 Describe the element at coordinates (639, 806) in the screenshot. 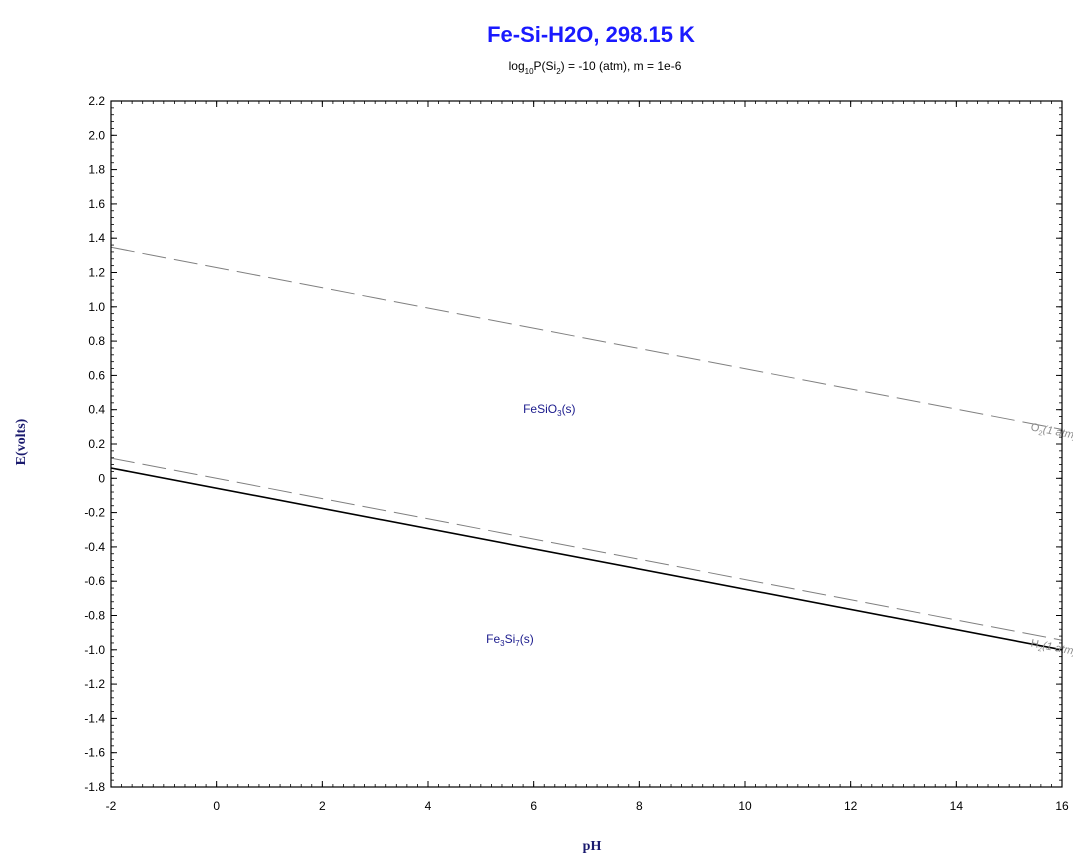

I see `x-tick-label: 8` at that location.